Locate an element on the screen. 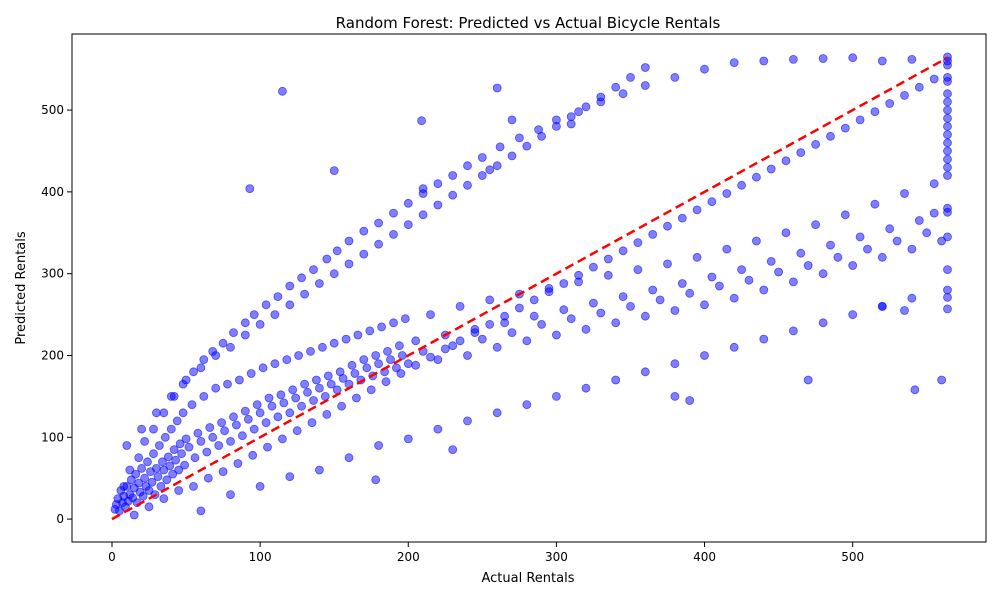  x-tick-label: 500 is located at coordinates (852, 557).